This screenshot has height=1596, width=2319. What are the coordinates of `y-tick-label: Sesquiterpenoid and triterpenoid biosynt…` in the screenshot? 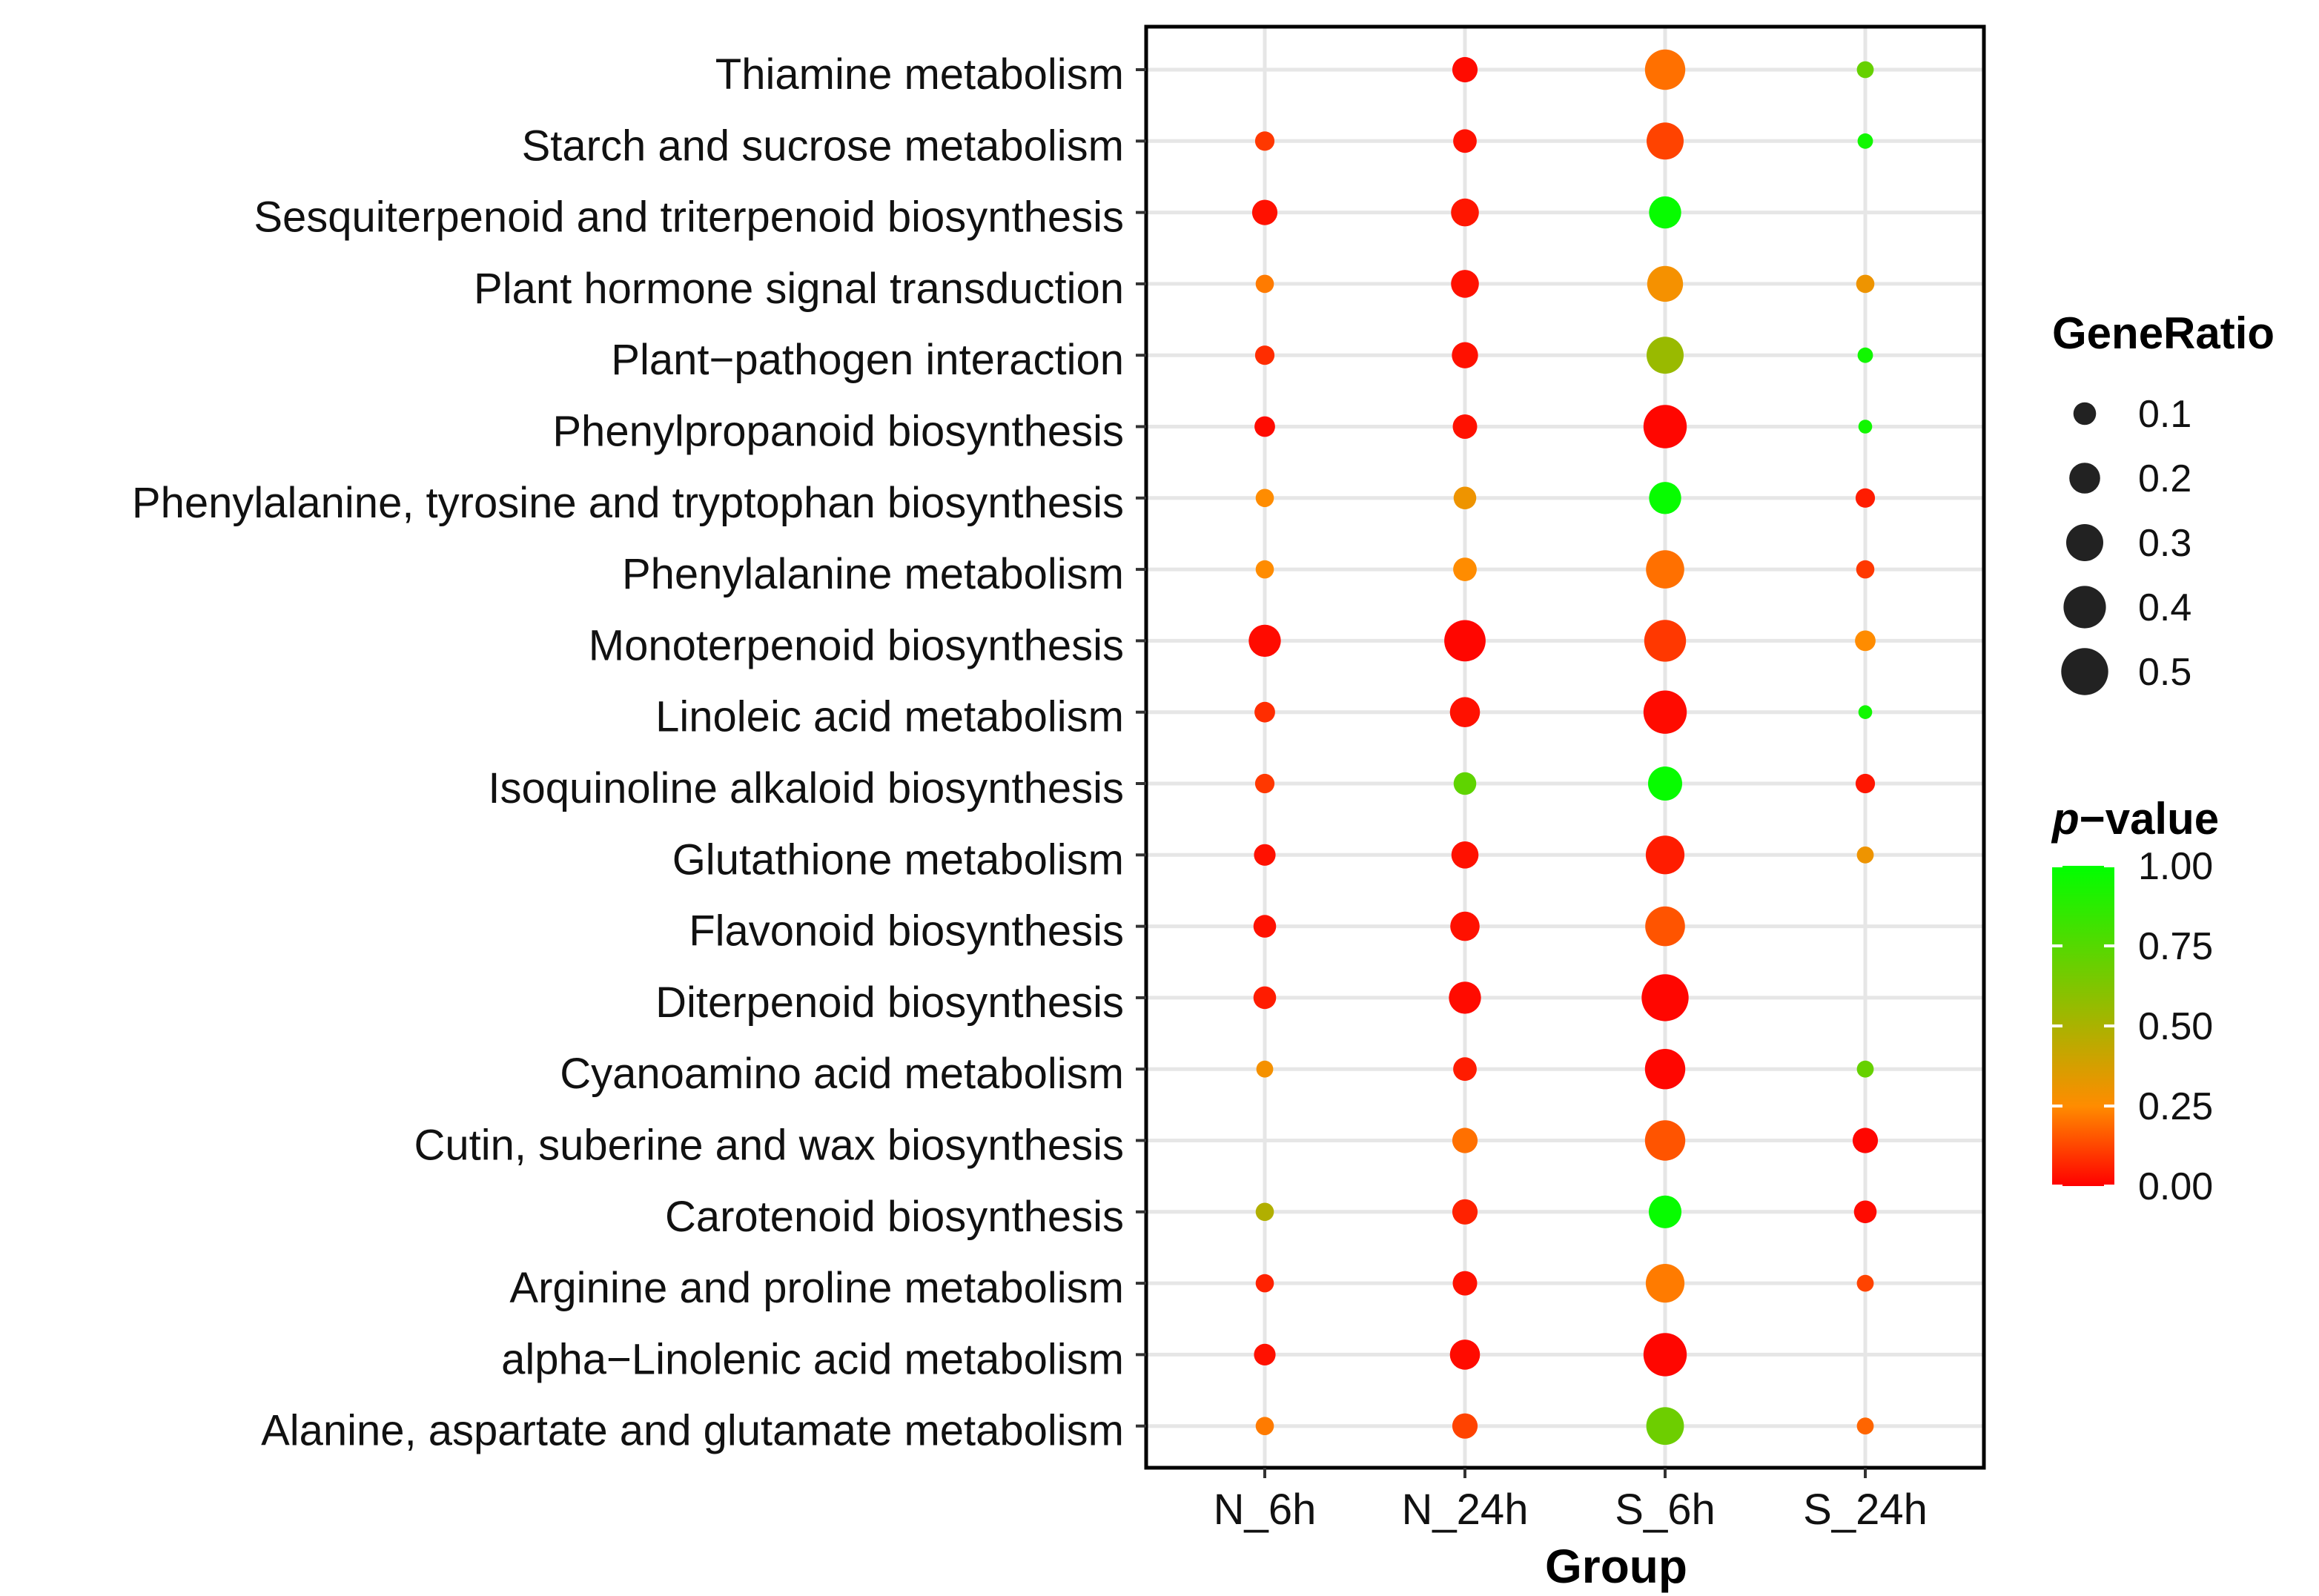 It's located at (689, 217).